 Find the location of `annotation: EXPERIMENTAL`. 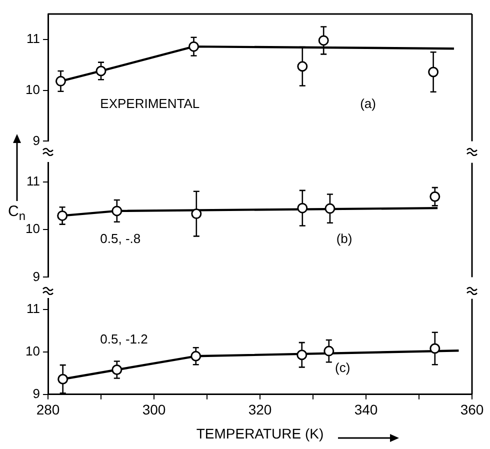

annotation: EXPERIMENTAL is located at coordinates (150, 103).